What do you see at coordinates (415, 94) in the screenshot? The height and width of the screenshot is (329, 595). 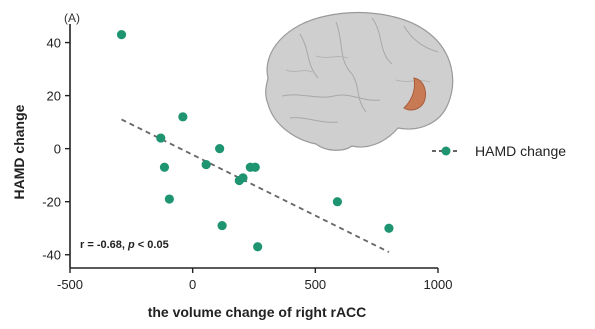 I see `roi-highlight-right-racc` at bounding box center [415, 94].